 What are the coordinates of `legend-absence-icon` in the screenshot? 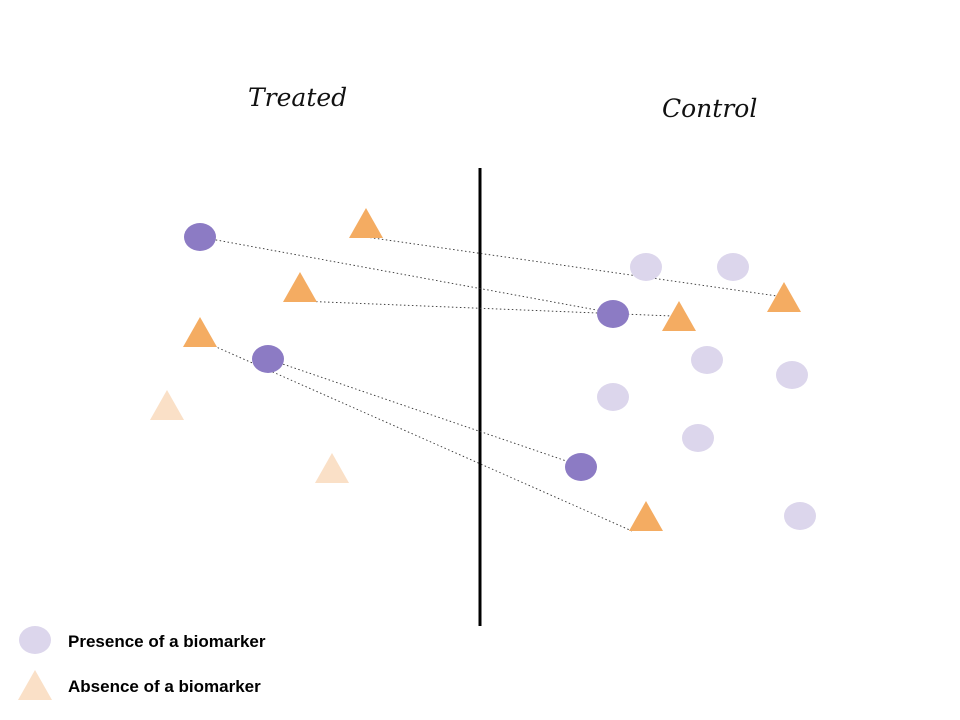 It's located at (35, 685).